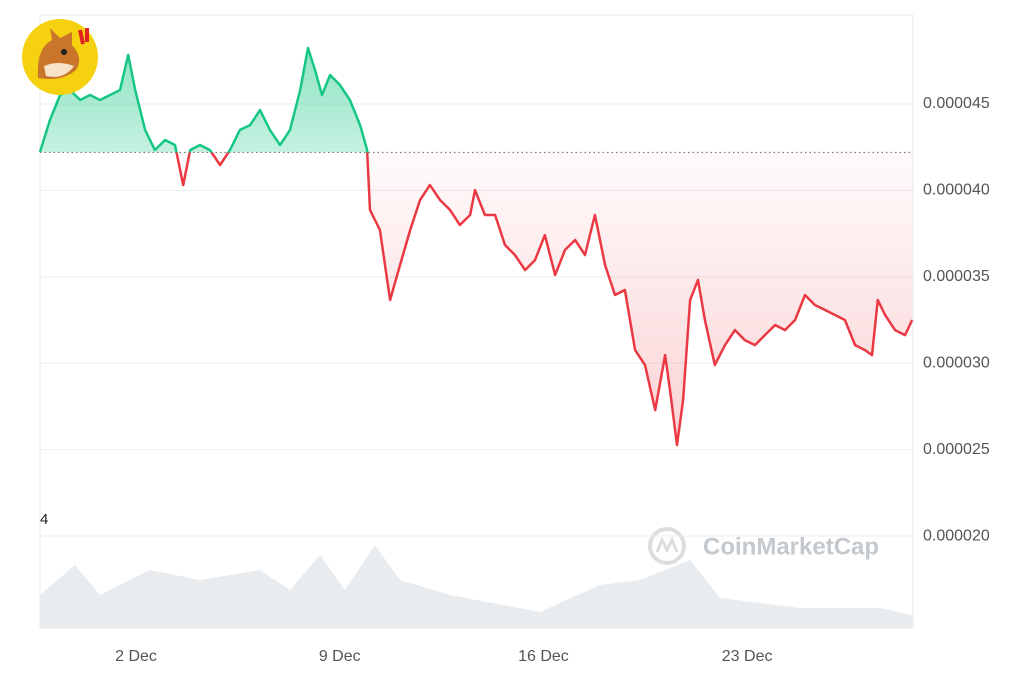 This screenshot has width=1024, height=683. I want to click on x-tick-label: 9 Dec, so click(340, 656).